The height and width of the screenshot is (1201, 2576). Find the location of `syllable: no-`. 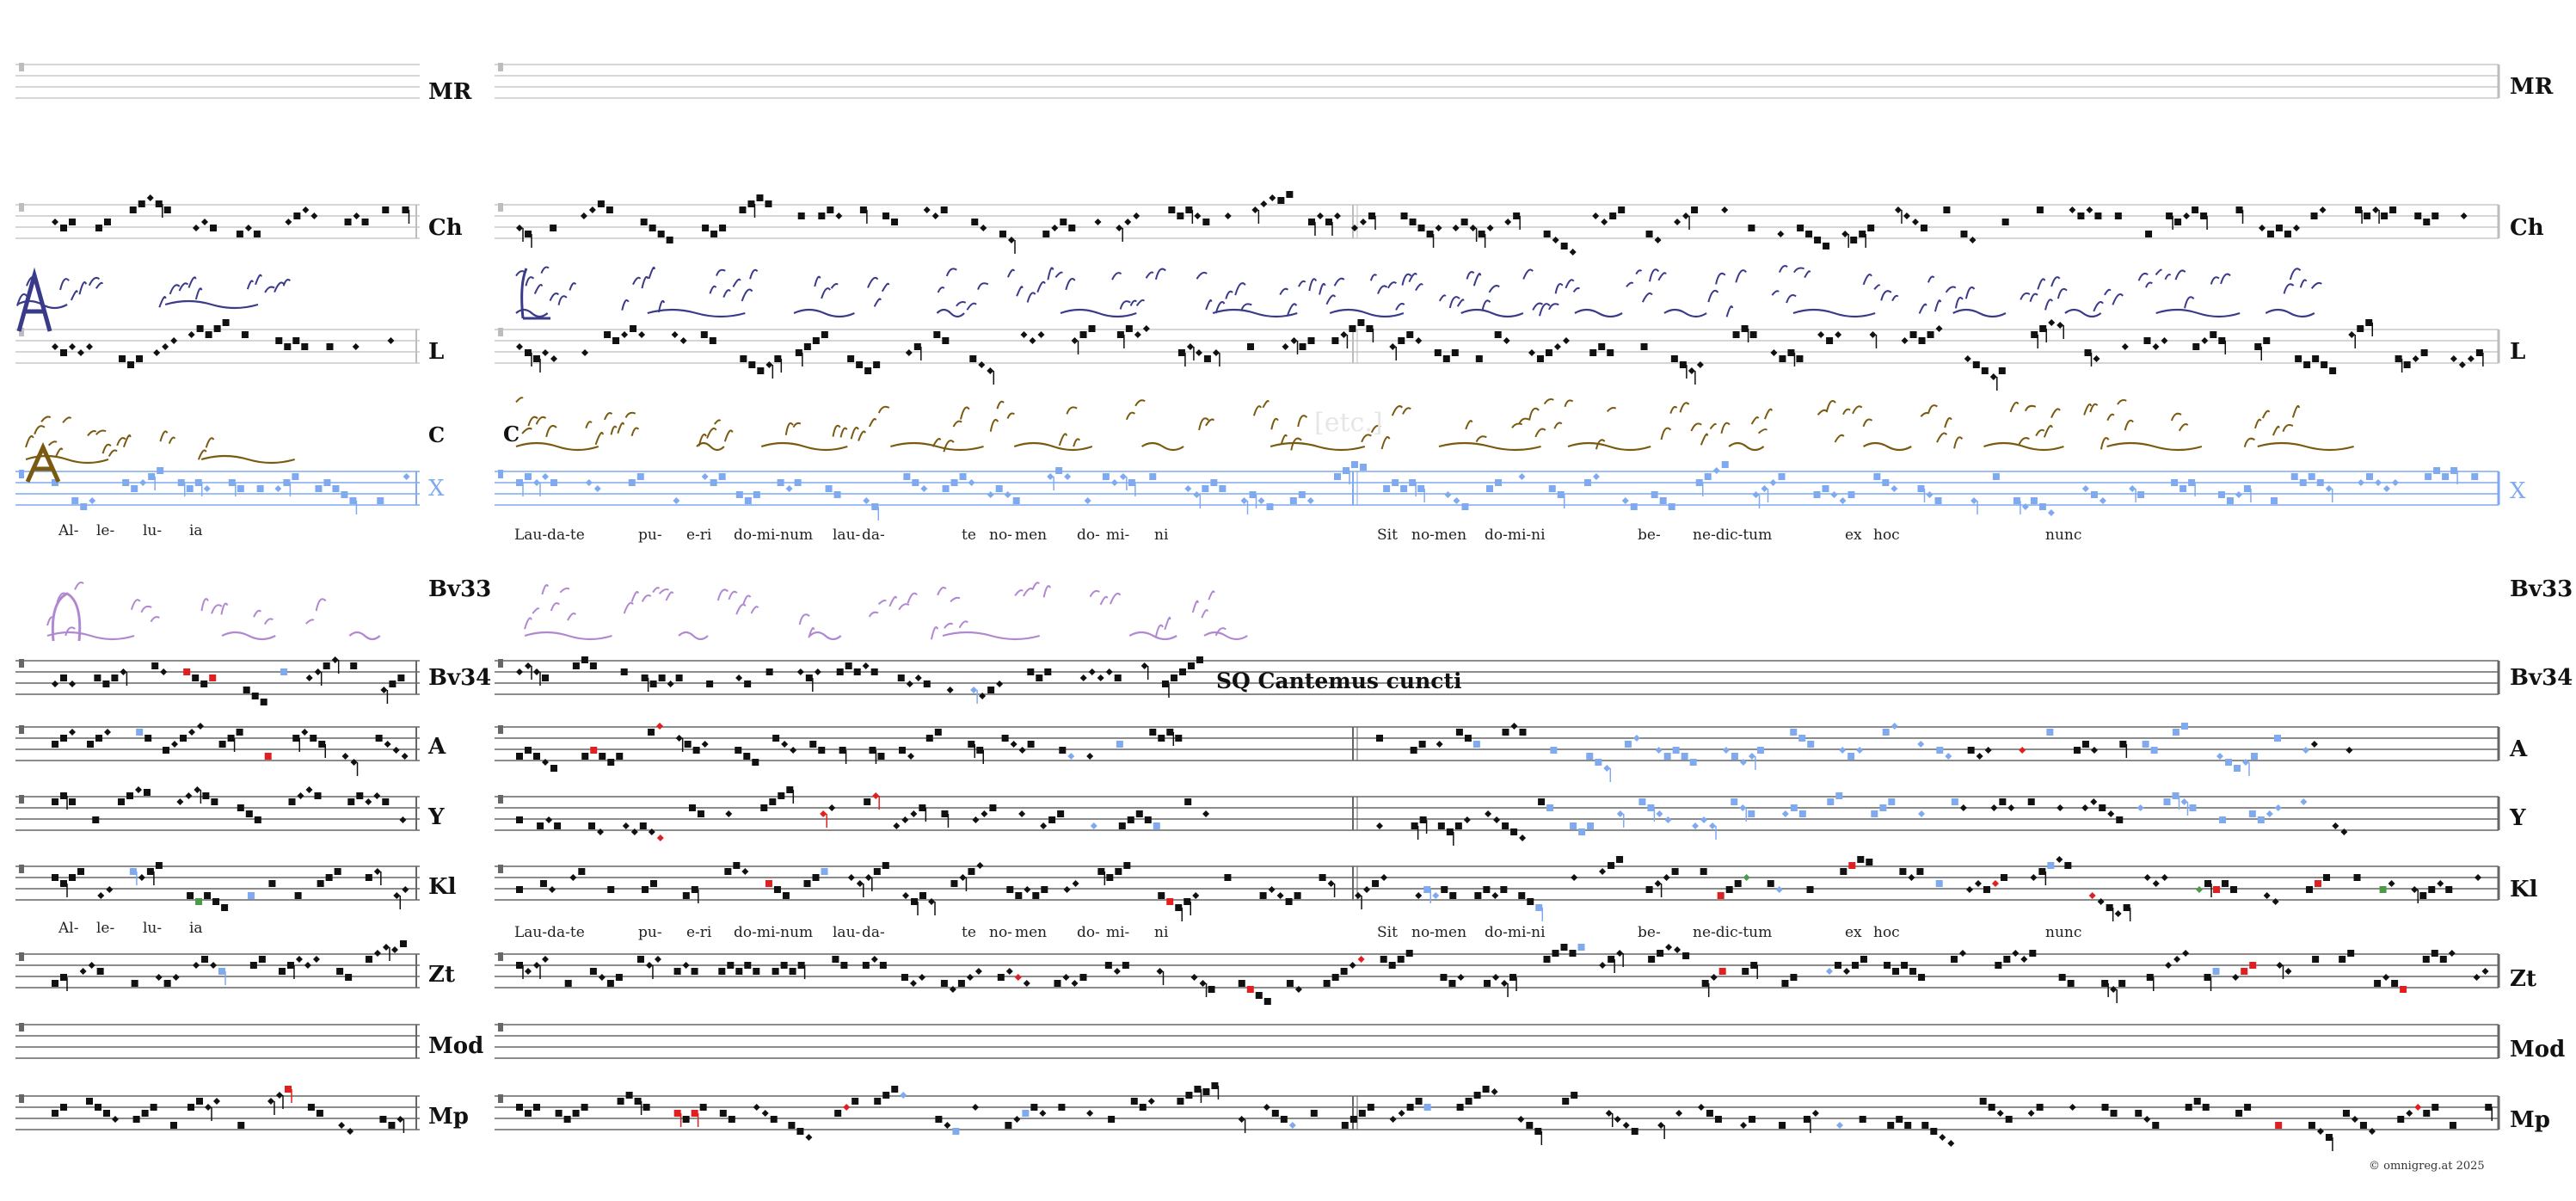

syllable: no- is located at coordinates (1000, 932).